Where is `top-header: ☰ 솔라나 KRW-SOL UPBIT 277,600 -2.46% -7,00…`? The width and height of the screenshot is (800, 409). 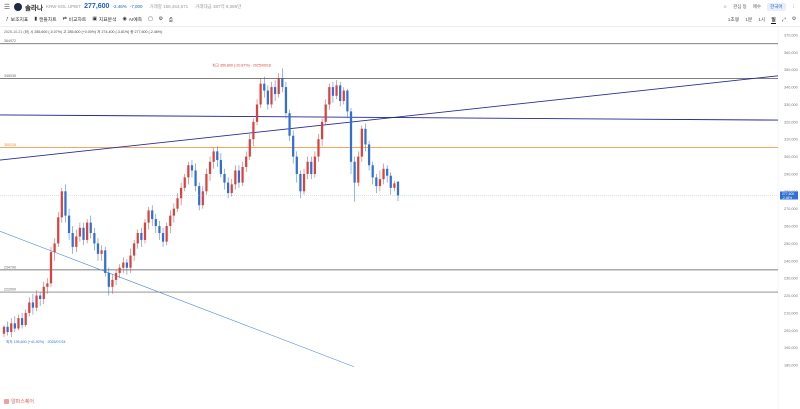 top-header: ☰ 솔라나 KRW-SOL UPBIT 277,600 -2.46% -7,00… is located at coordinates (400, 6).